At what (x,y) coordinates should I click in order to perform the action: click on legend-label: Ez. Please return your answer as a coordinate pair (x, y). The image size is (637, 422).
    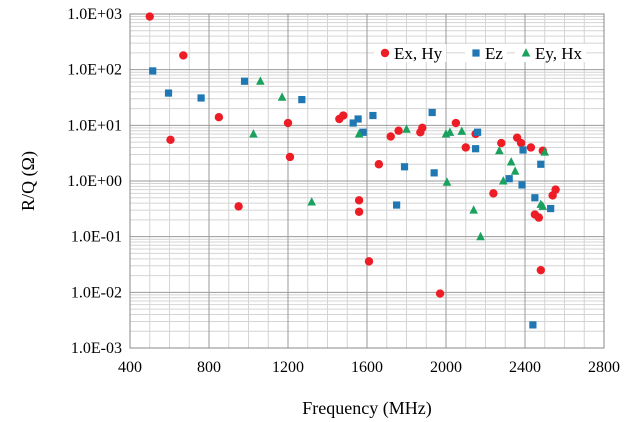
    Looking at the image, I should click on (494, 53).